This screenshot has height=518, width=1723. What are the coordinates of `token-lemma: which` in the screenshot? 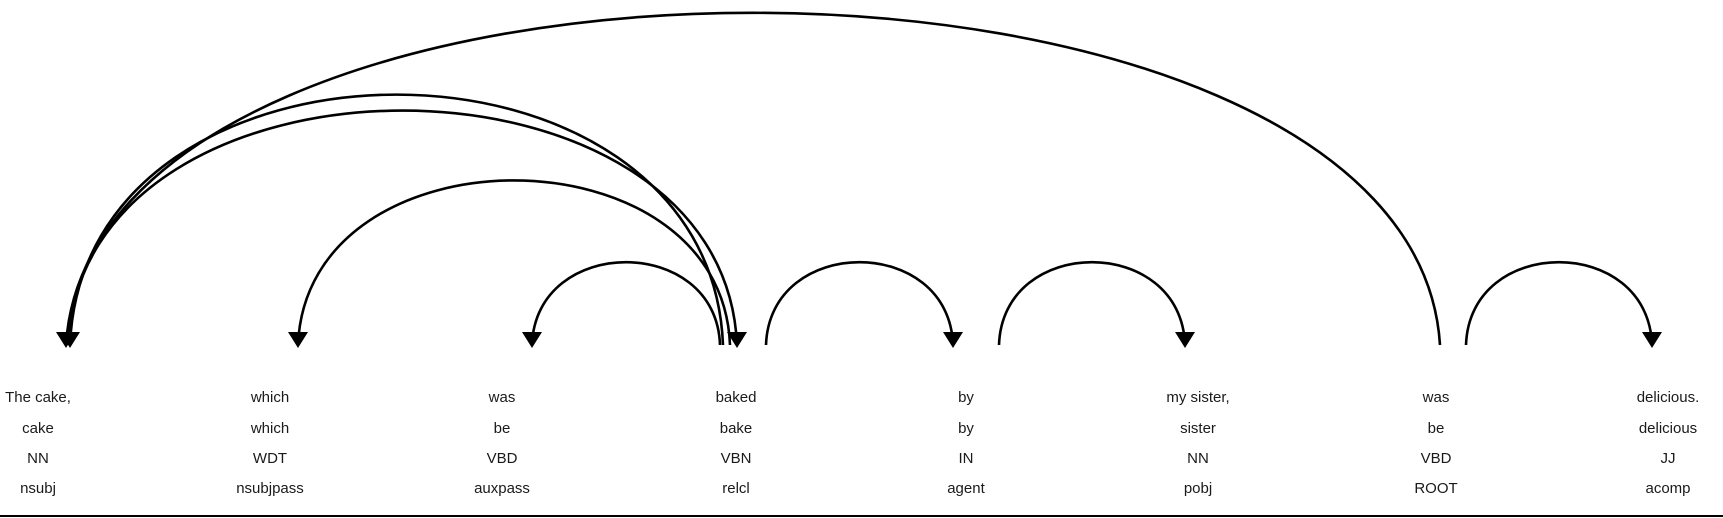 It's located at (269, 428).